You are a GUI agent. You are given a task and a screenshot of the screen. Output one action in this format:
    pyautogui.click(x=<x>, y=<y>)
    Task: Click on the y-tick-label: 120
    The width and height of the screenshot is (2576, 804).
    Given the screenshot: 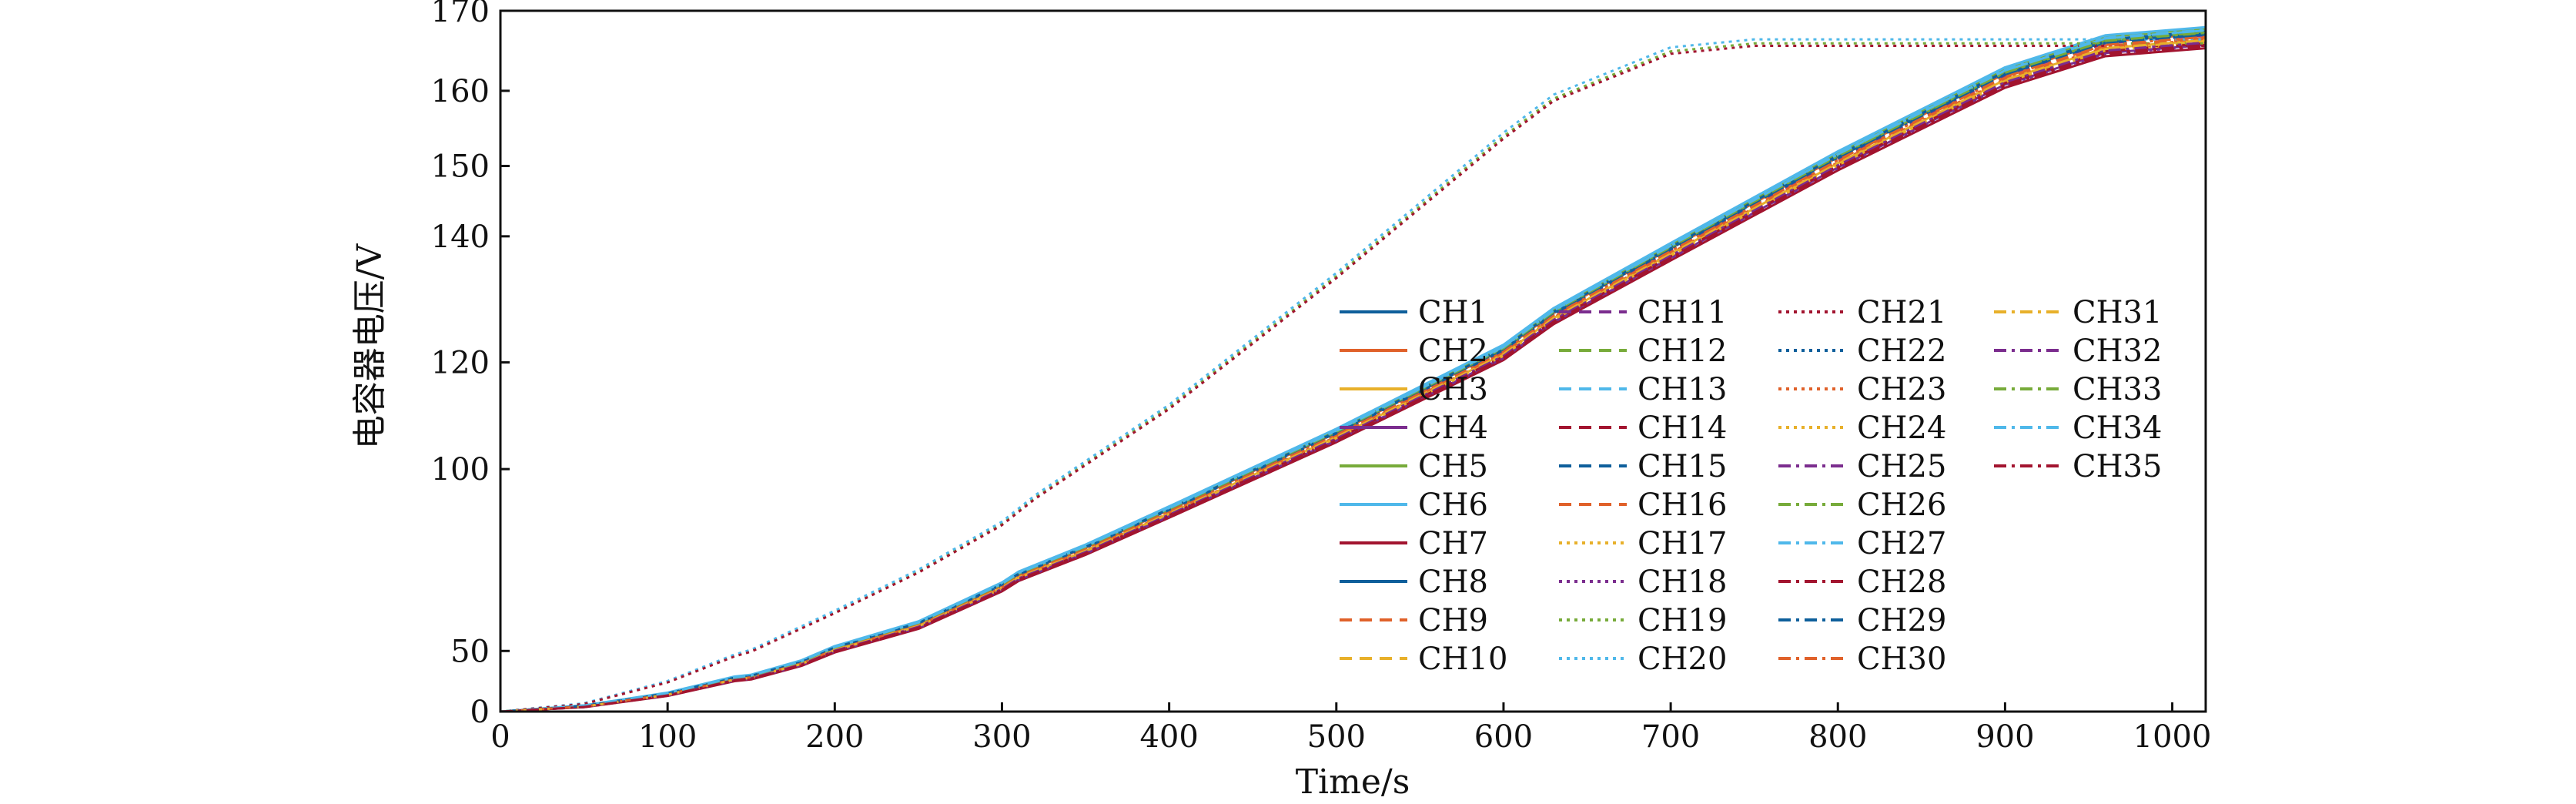 What is the action you would take?
    pyautogui.click(x=460, y=363)
    